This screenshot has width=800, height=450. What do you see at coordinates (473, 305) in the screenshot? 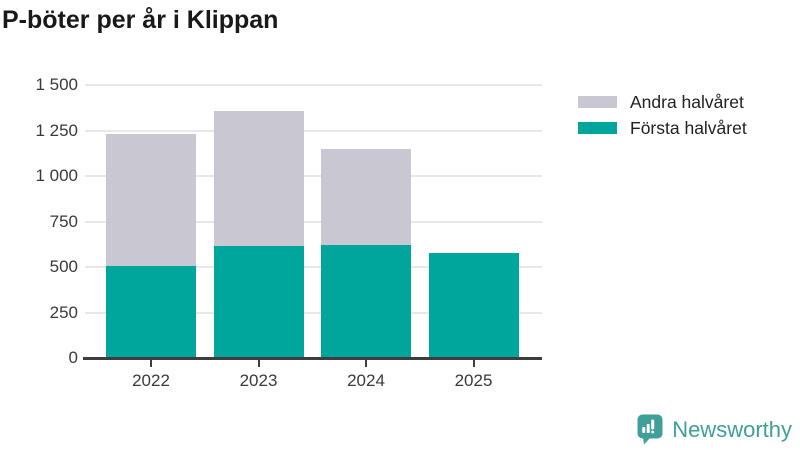
I see `bar-segment-2025-forsta-halvaret` at bounding box center [473, 305].